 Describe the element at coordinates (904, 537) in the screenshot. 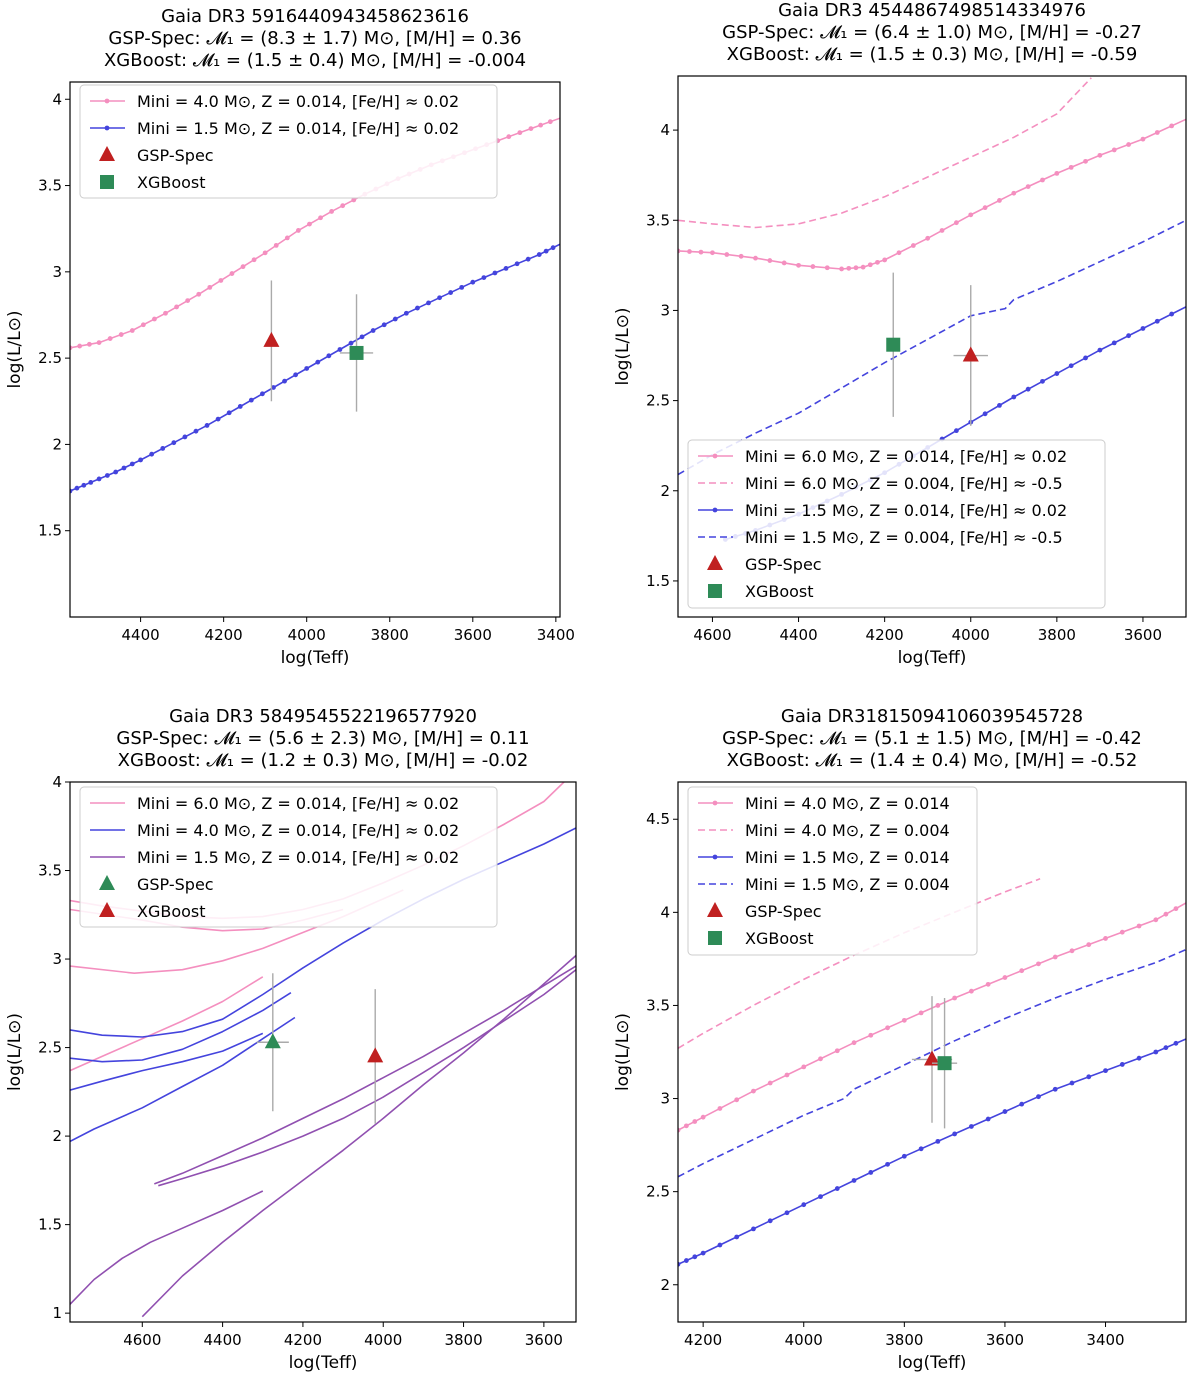

I see `legend-label: Mini = 1.5 M⊙, Z = 0.004, [Fe/H] ≈ -0.5` at that location.